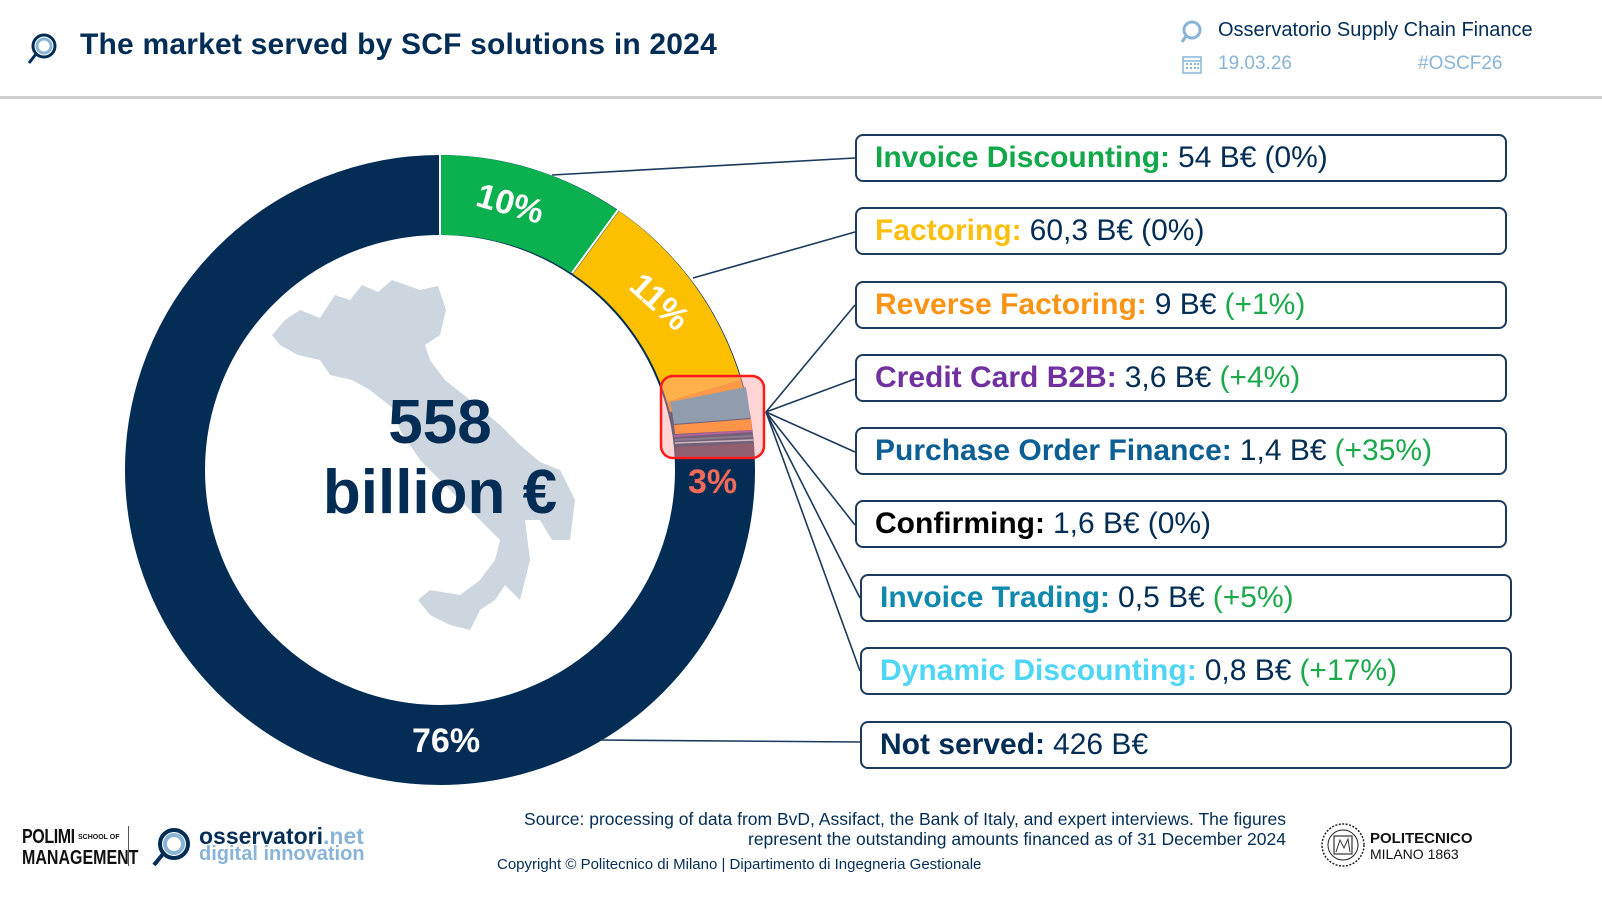 The image size is (1602, 901). I want to click on segment-dynamic-discounting, so click(715, 450).